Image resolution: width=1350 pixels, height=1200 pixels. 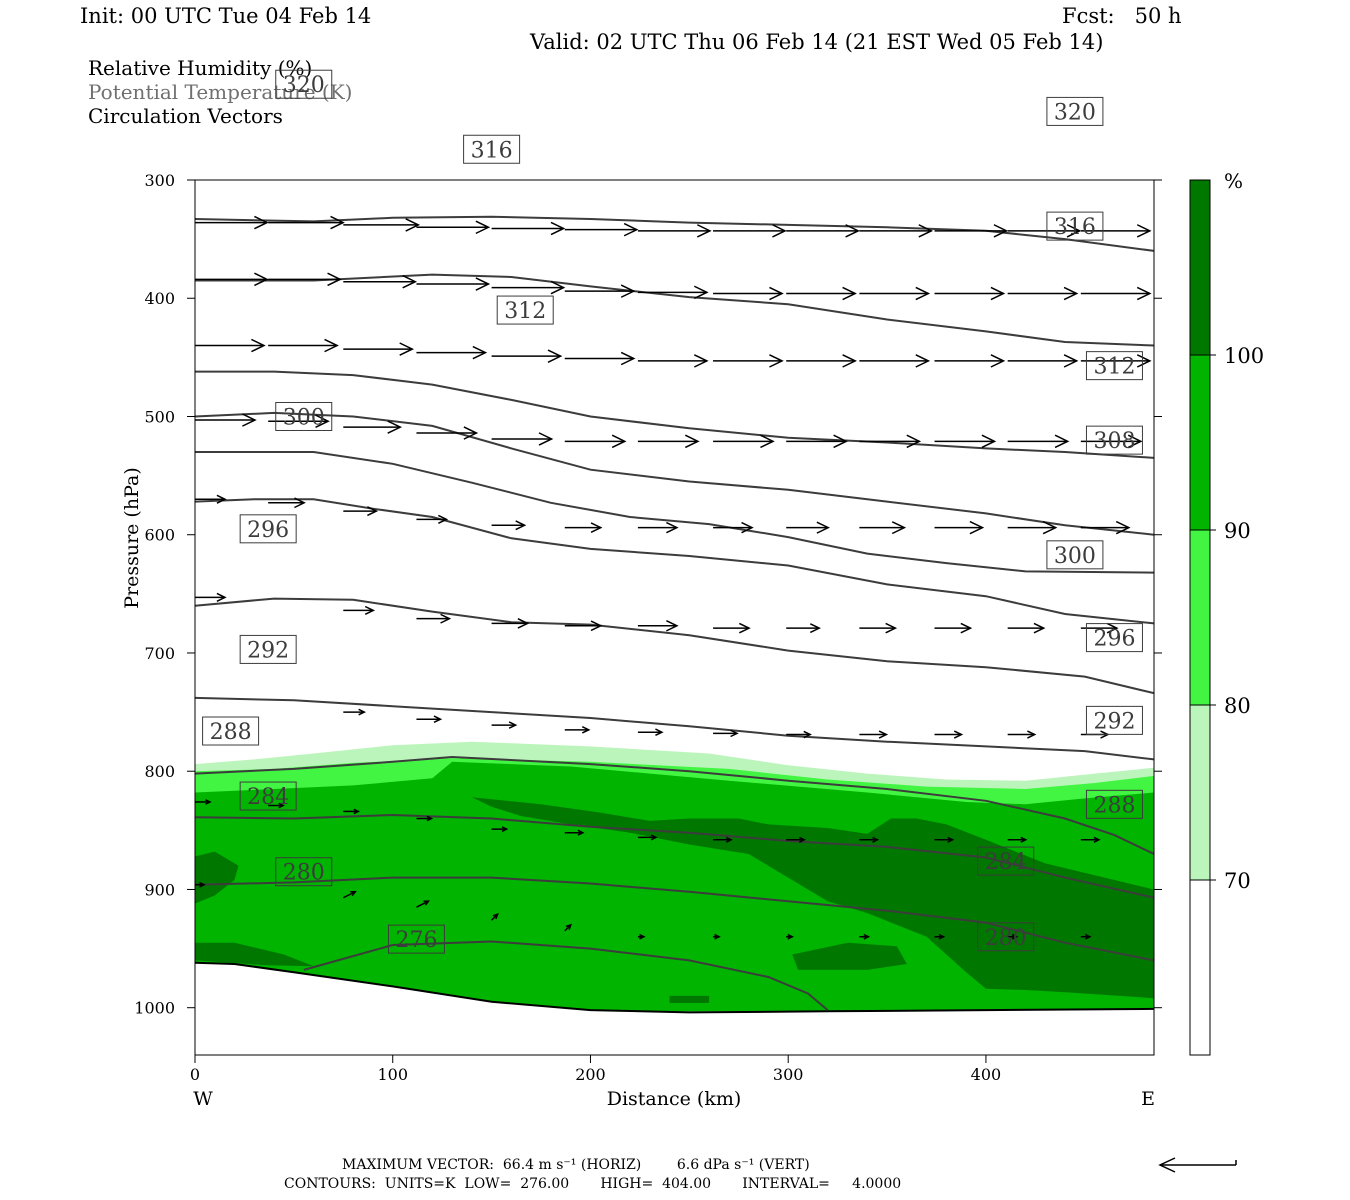 I want to click on x-tick-label: 400, so click(x=986, y=1074).